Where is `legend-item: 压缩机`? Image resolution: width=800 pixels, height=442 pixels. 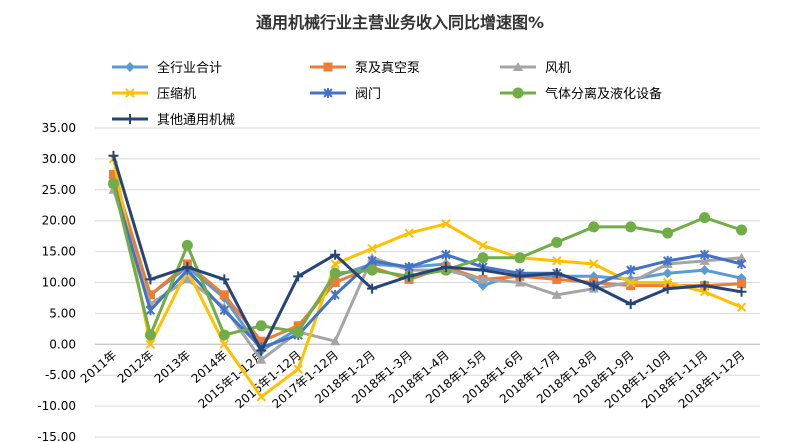 legend-item: 压缩机 is located at coordinates (154, 94).